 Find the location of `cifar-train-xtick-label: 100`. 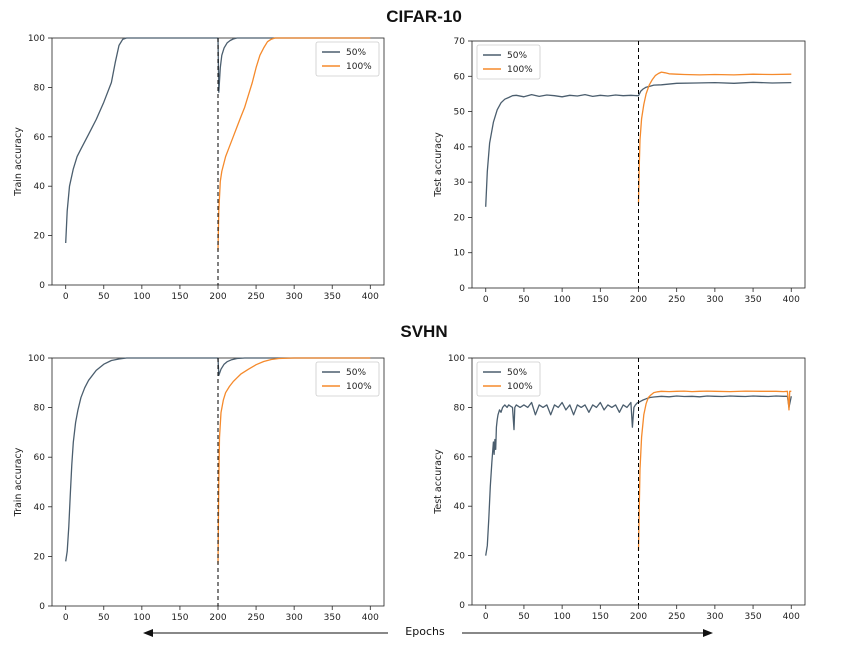

cifar-train-xtick-label: 100 is located at coordinates (141, 297).